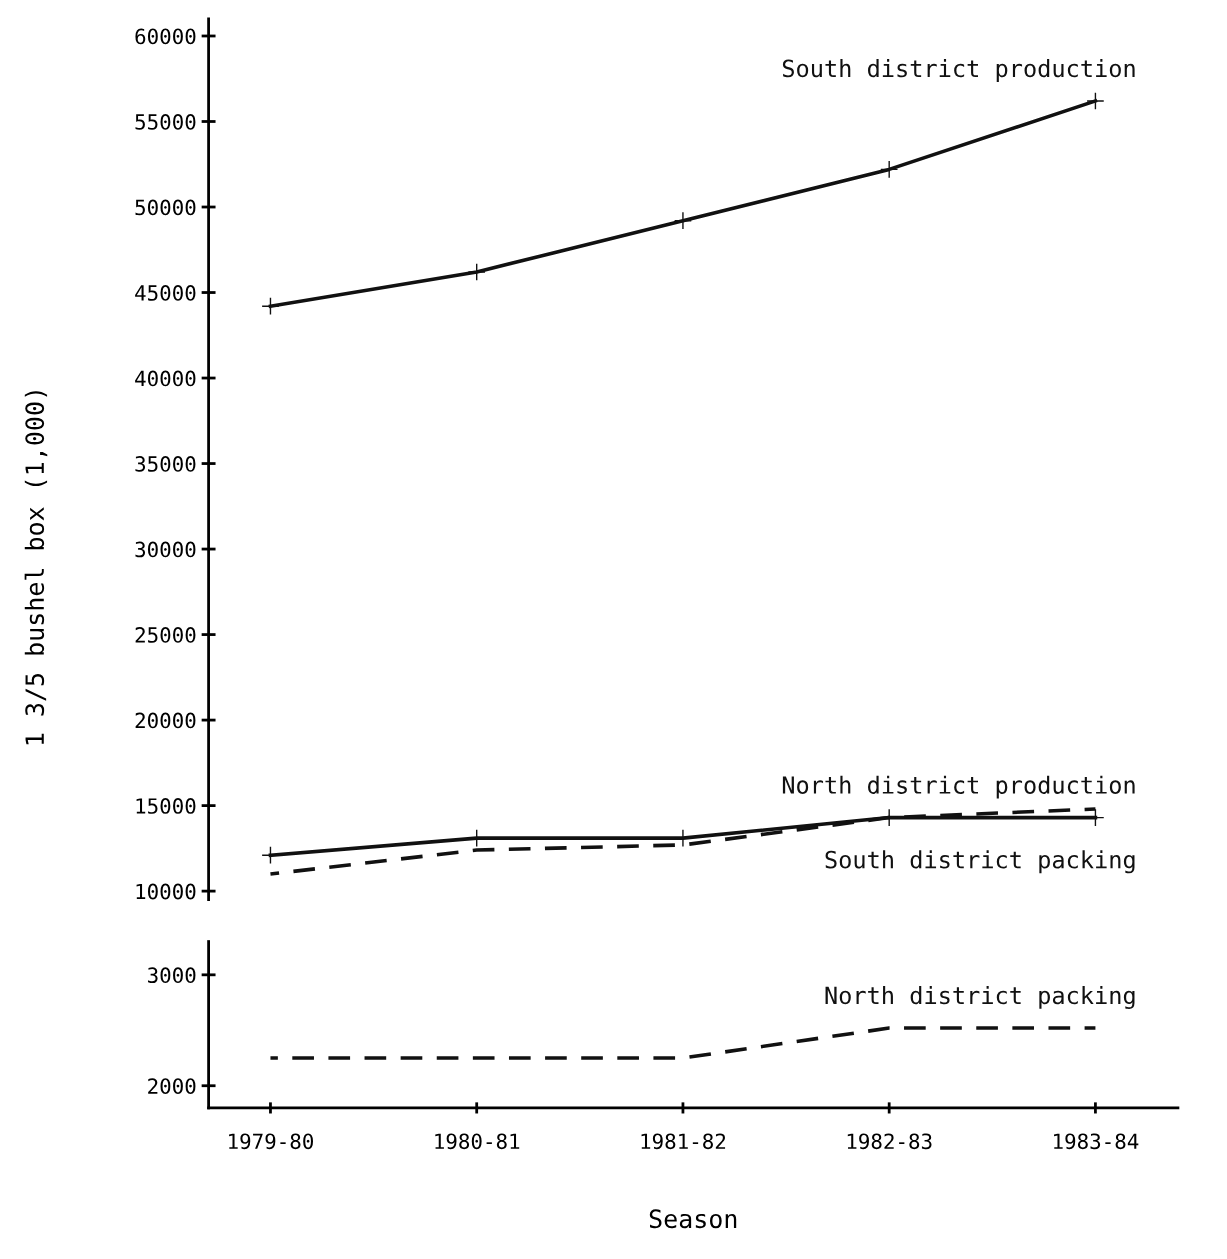  What do you see at coordinates (683, 1141) in the screenshot?
I see `x-tick-label: 1981-82` at bounding box center [683, 1141].